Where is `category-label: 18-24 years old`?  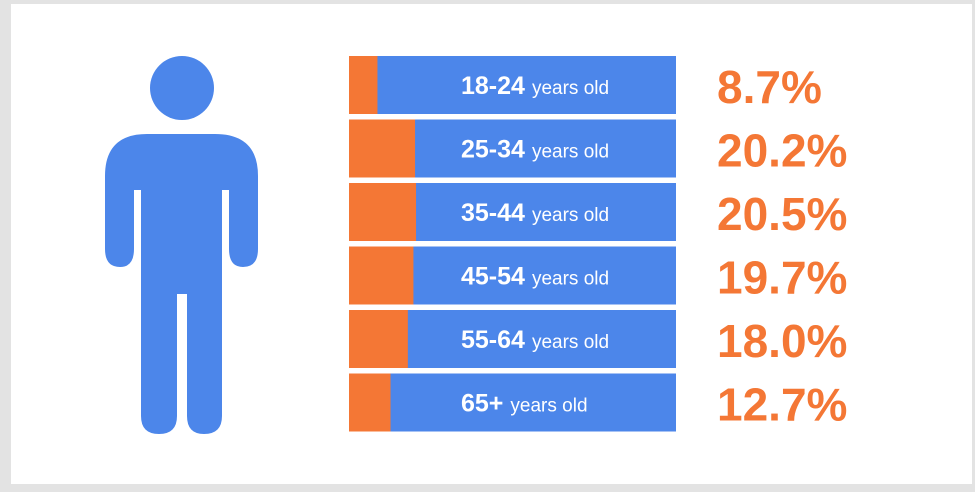 category-label: 18-24 years old is located at coordinates (535, 86).